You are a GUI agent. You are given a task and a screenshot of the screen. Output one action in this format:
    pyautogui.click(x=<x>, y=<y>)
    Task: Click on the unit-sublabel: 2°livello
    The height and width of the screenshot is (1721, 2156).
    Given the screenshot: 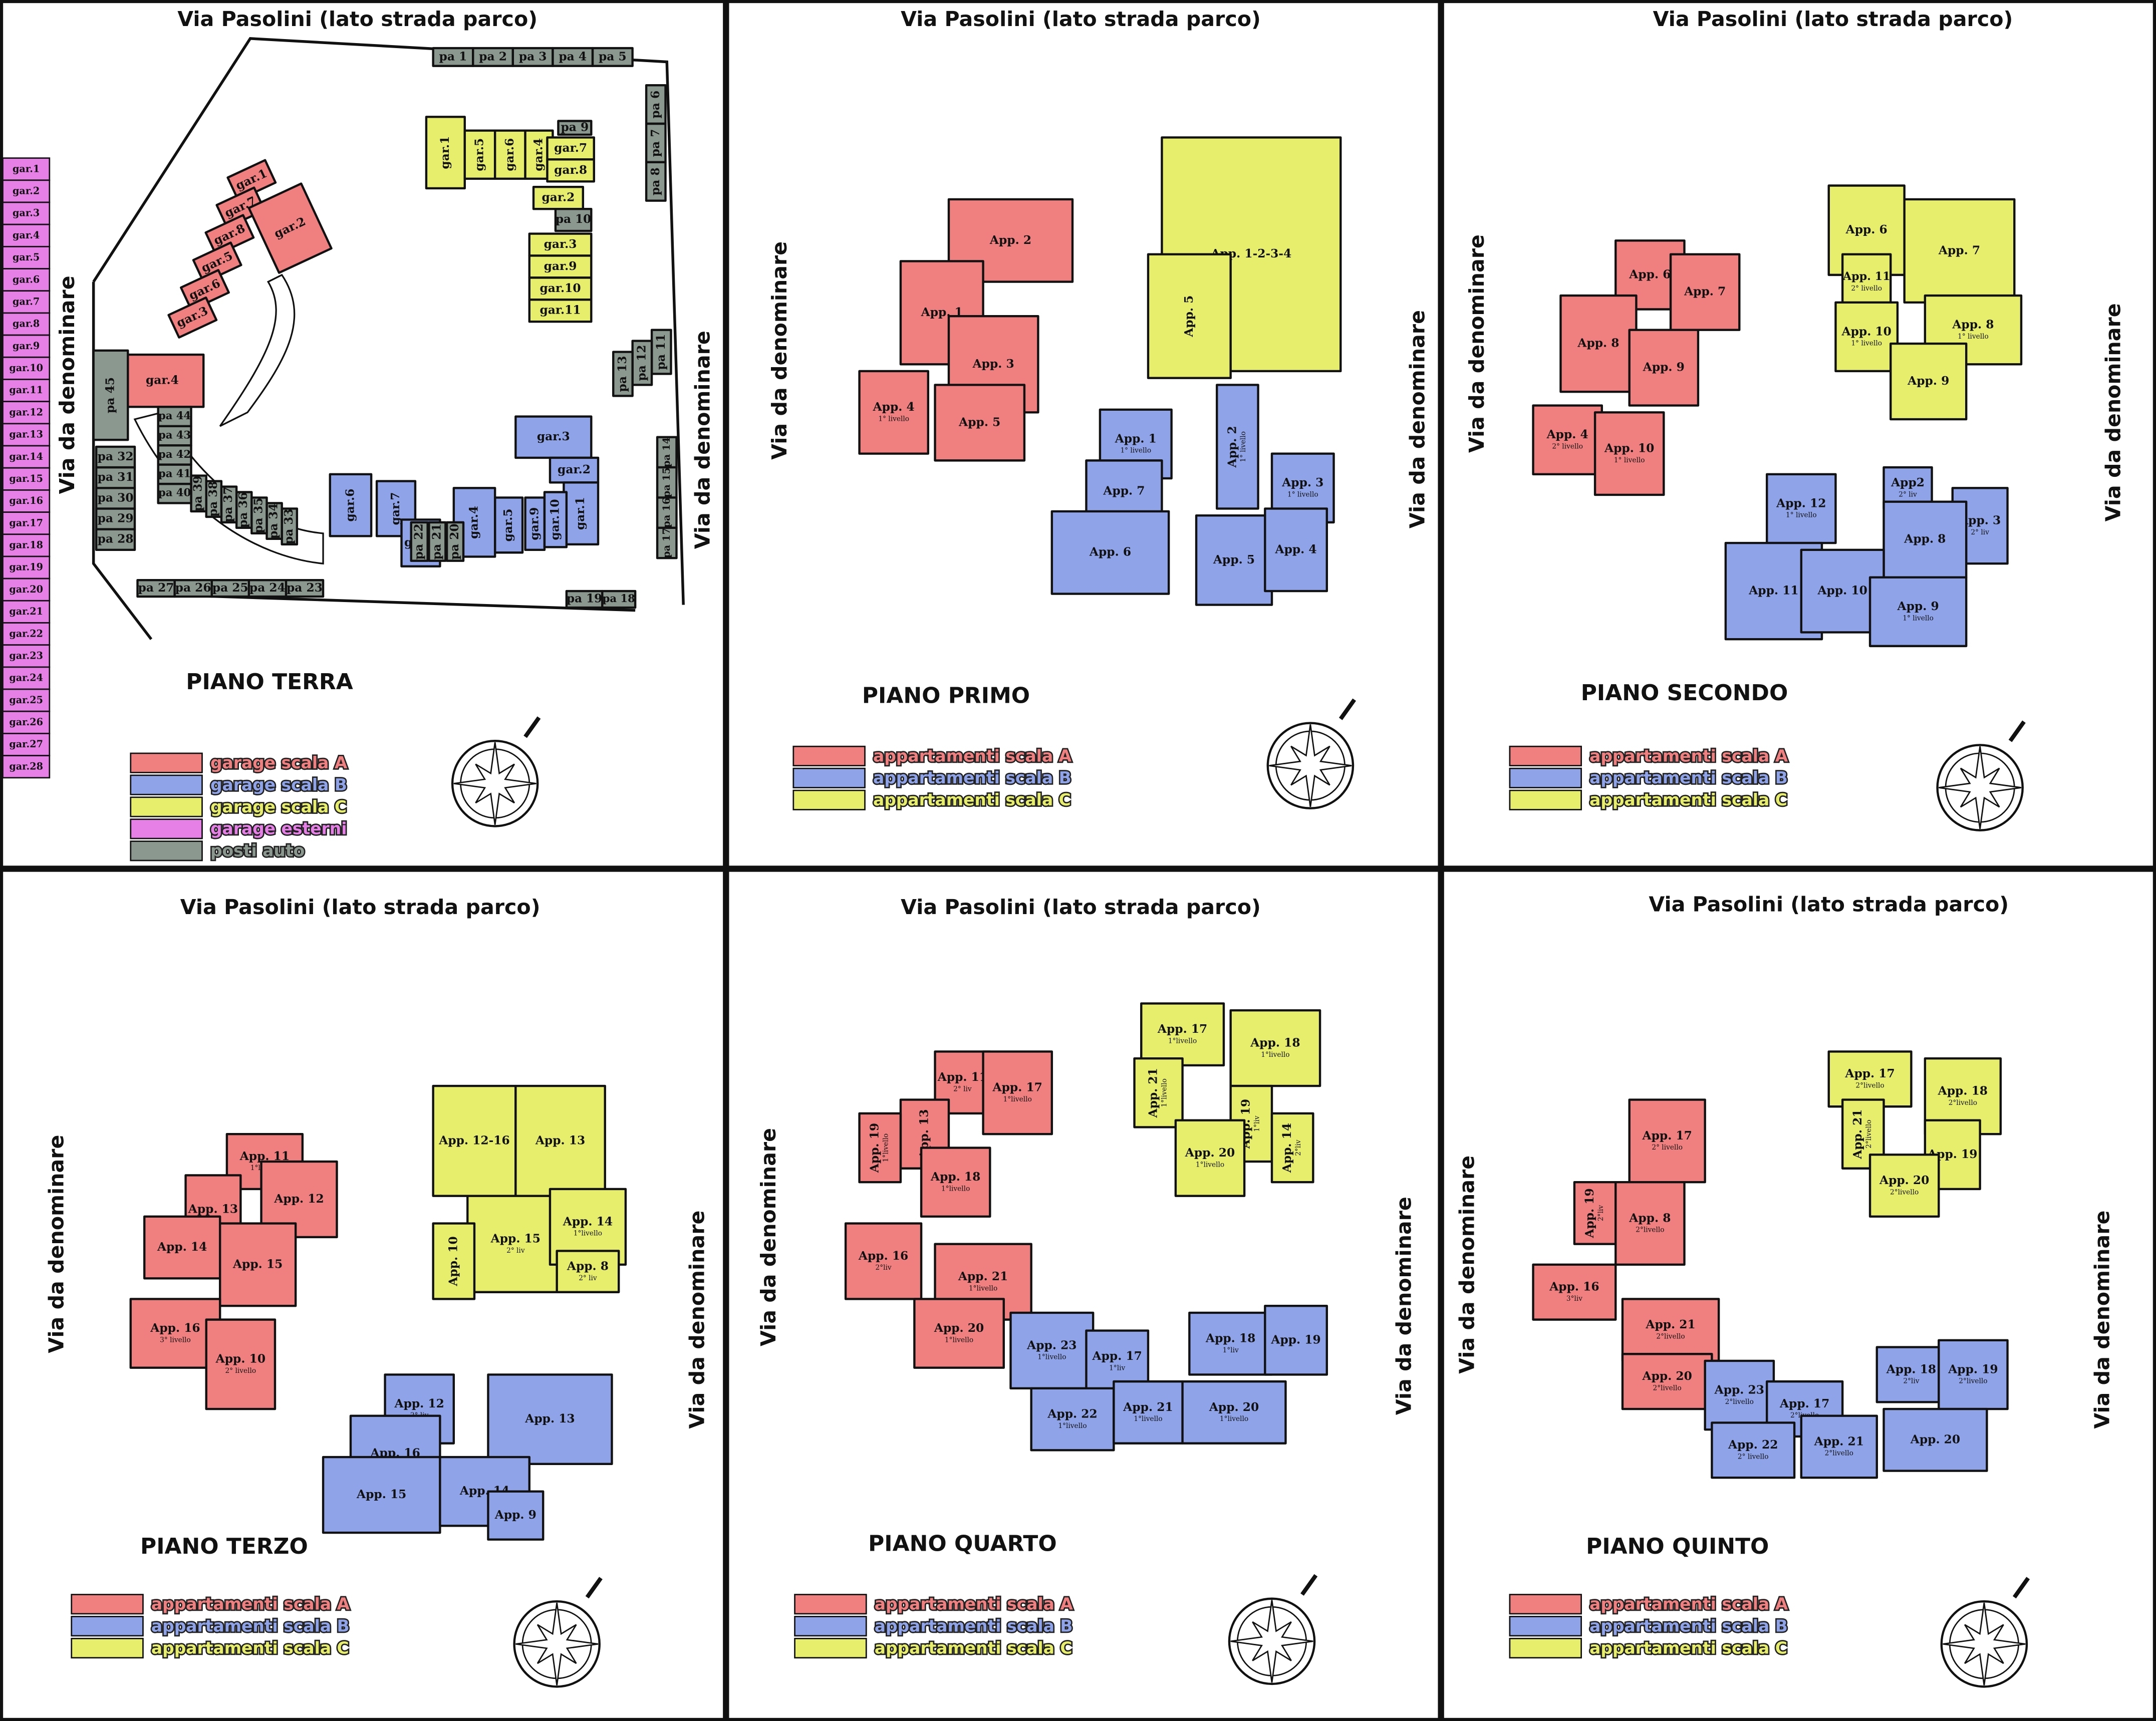 What is the action you would take?
    pyautogui.click(x=1869, y=1086)
    